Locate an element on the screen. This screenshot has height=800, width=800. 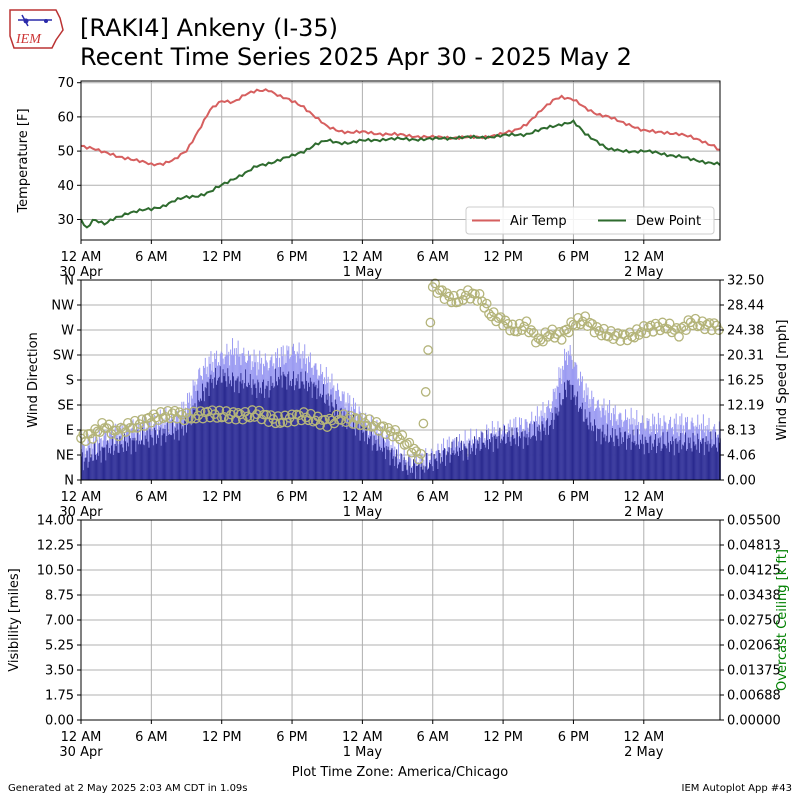
p2-xtick-label-0: 12 AM is located at coordinates (81, 737).